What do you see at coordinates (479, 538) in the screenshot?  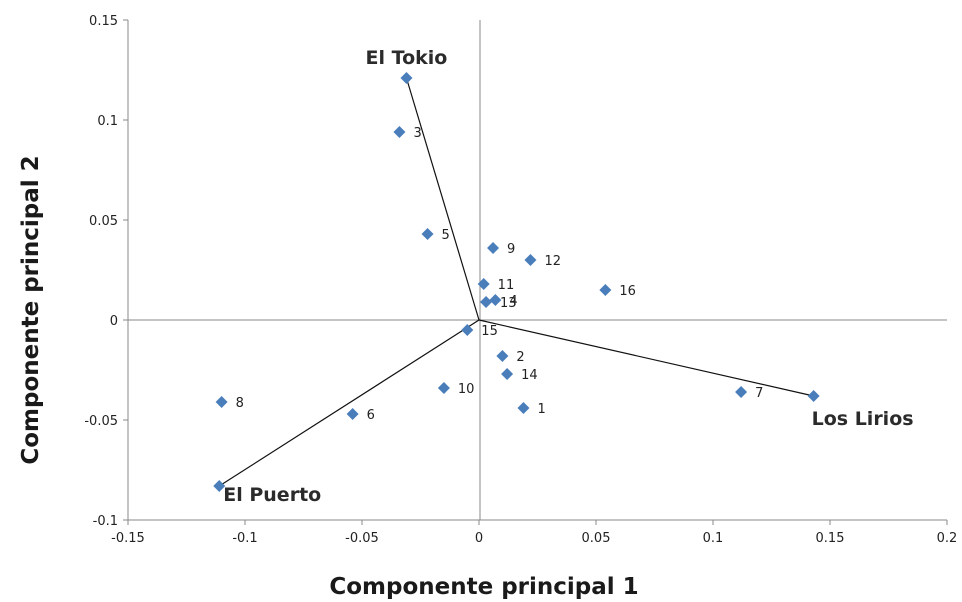 I see `x-tick-label: 0` at bounding box center [479, 538].